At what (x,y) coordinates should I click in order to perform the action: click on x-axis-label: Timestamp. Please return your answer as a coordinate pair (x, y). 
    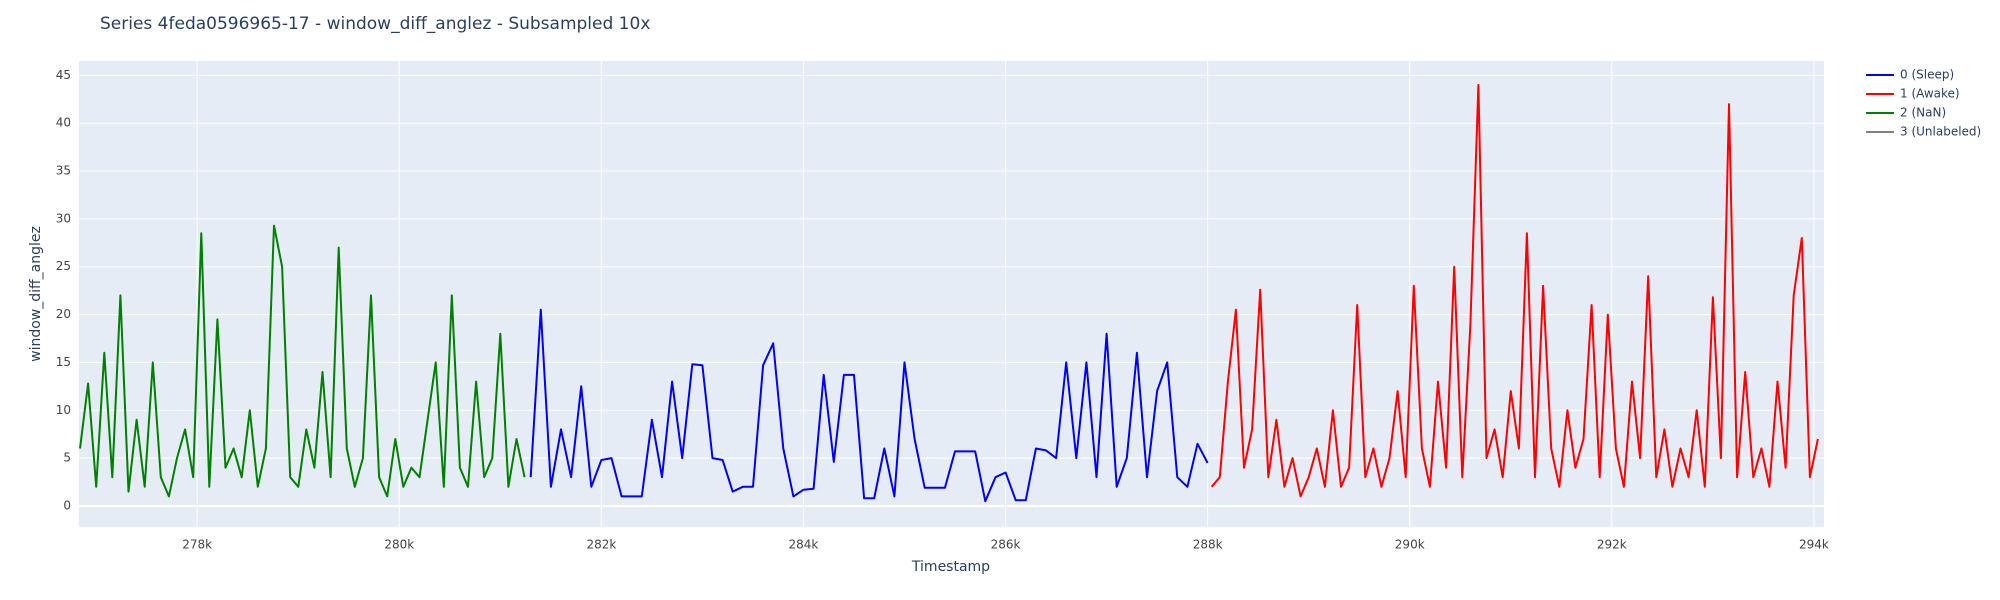
    Looking at the image, I should click on (950, 567).